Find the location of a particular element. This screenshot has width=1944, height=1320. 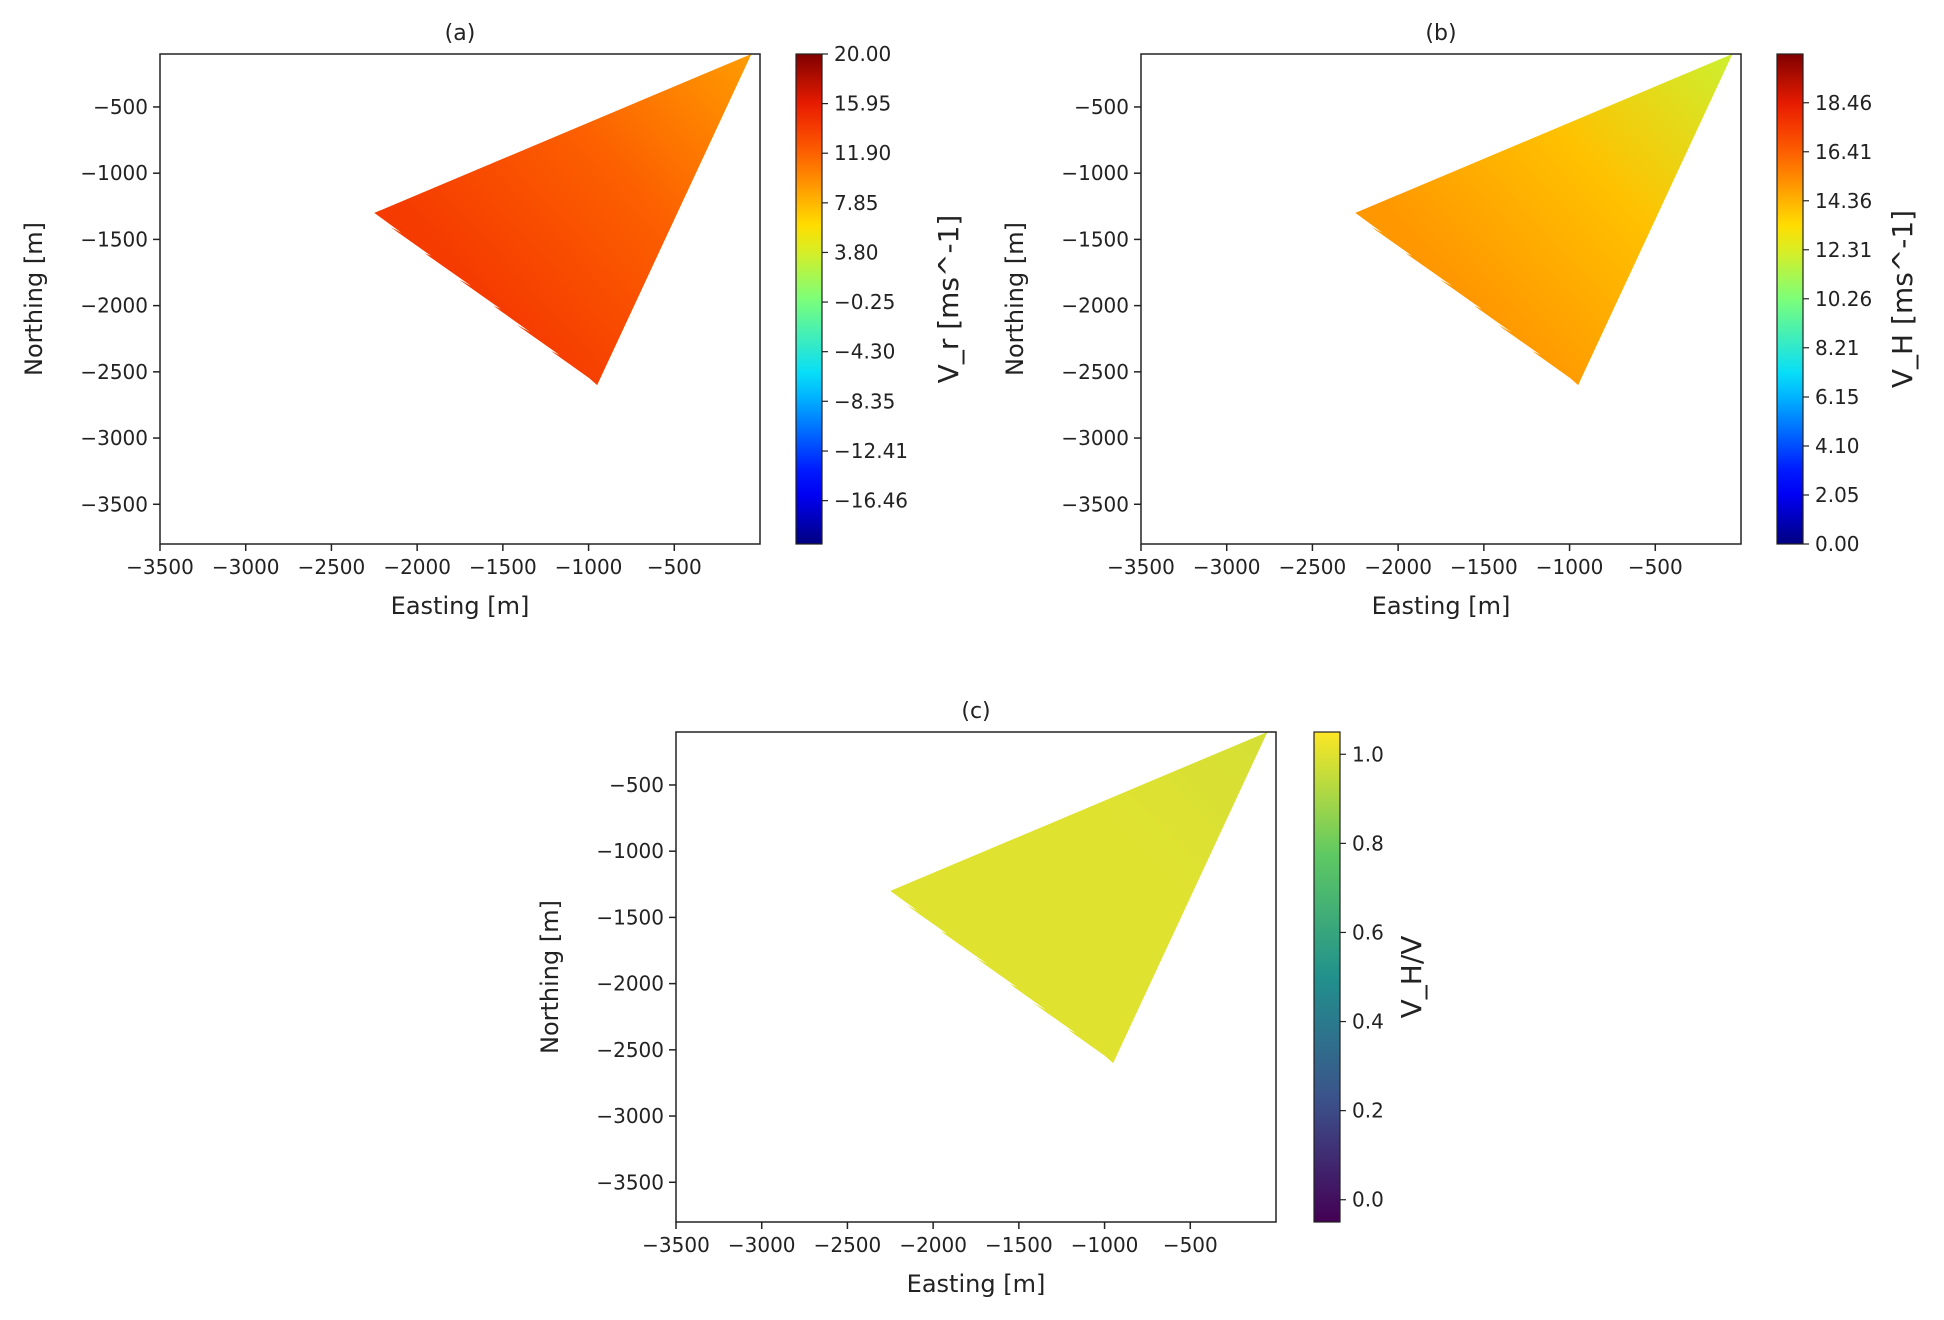

panel-b-colorbar-tick-label: 4.10 is located at coordinates (1837, 446).